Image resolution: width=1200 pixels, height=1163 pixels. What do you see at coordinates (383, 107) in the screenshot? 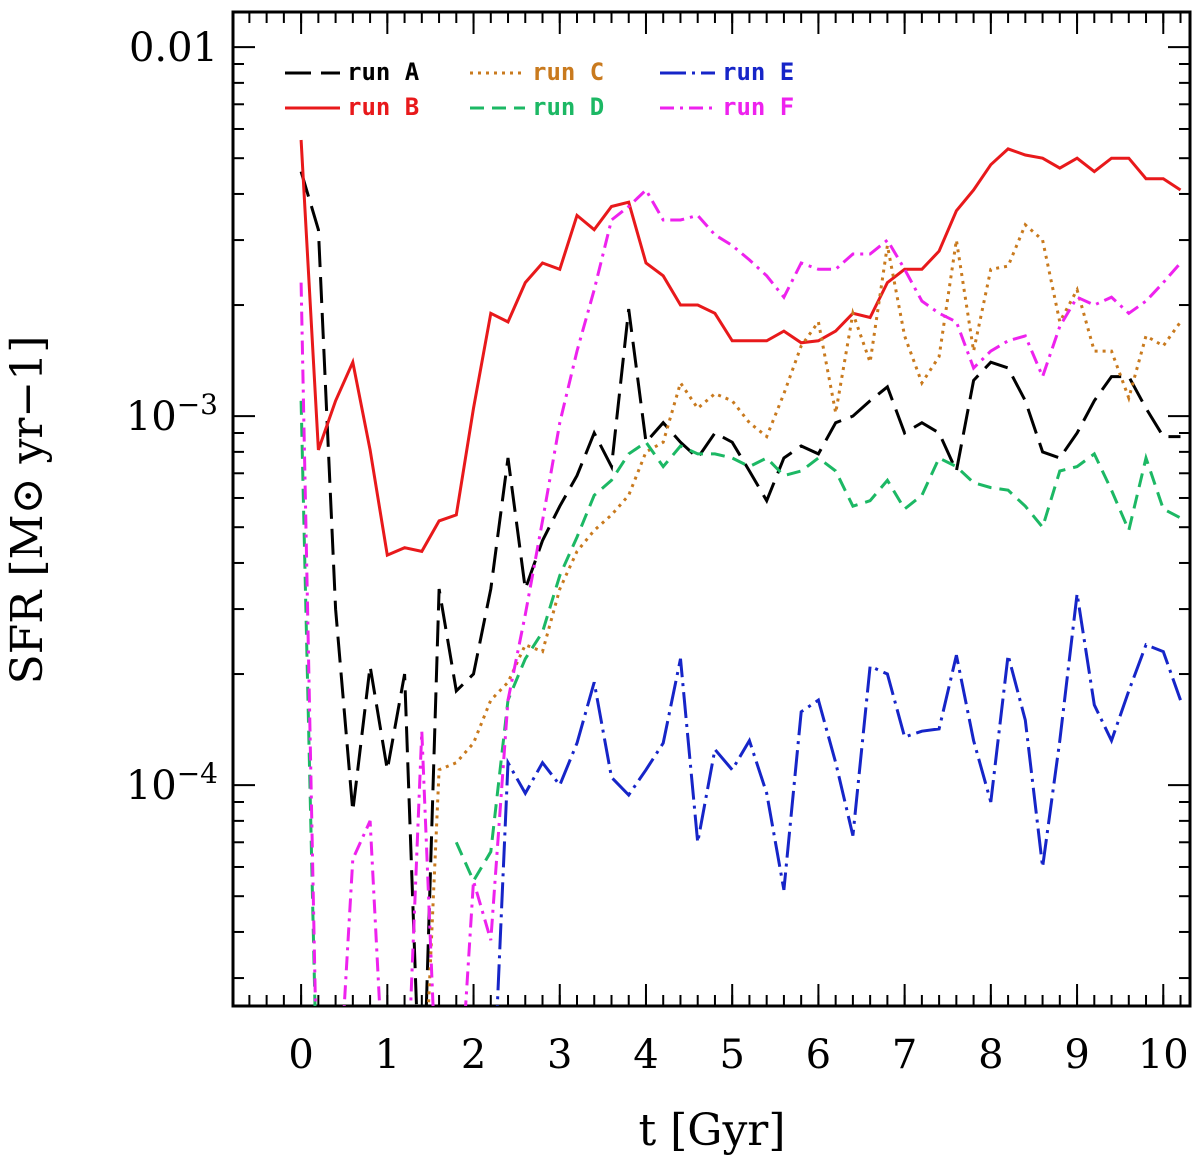
I see `legend-label: run B` at bounding box center [383, 107].